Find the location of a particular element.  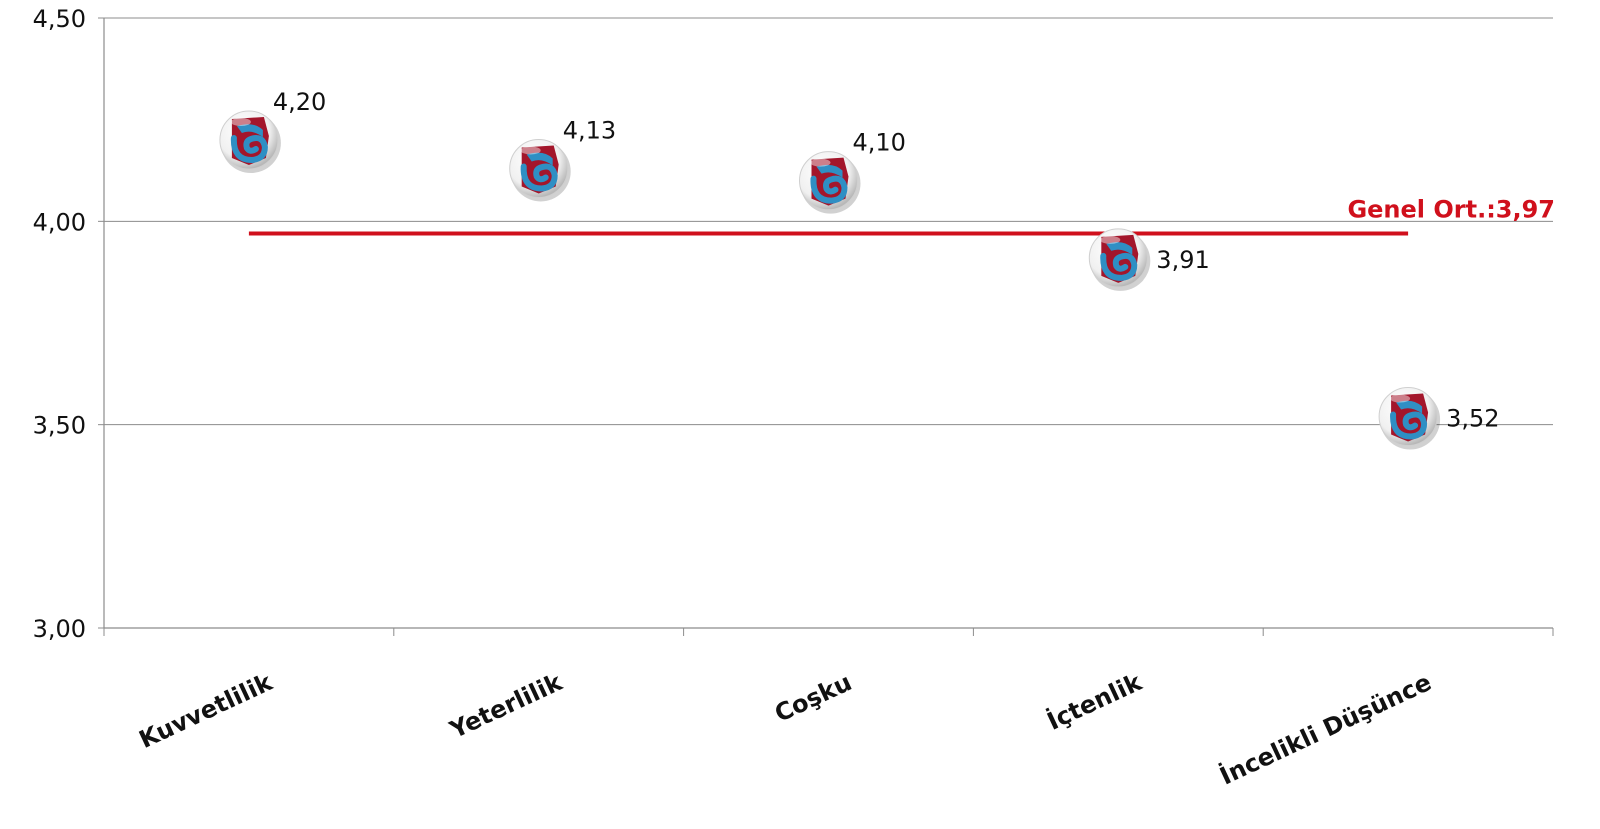

data-value-label: 4,20 is located at coordinates (299, 102).